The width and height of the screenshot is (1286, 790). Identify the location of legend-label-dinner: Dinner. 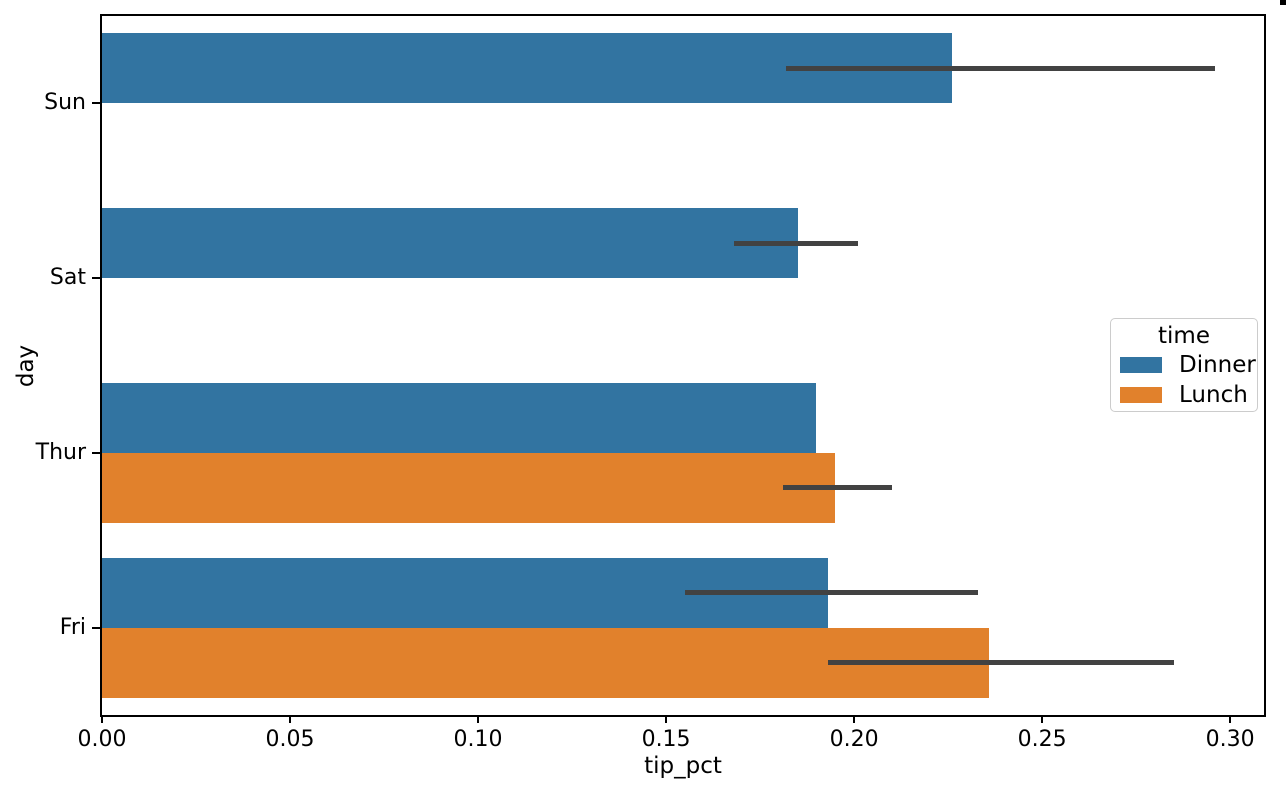
(1217, 365).